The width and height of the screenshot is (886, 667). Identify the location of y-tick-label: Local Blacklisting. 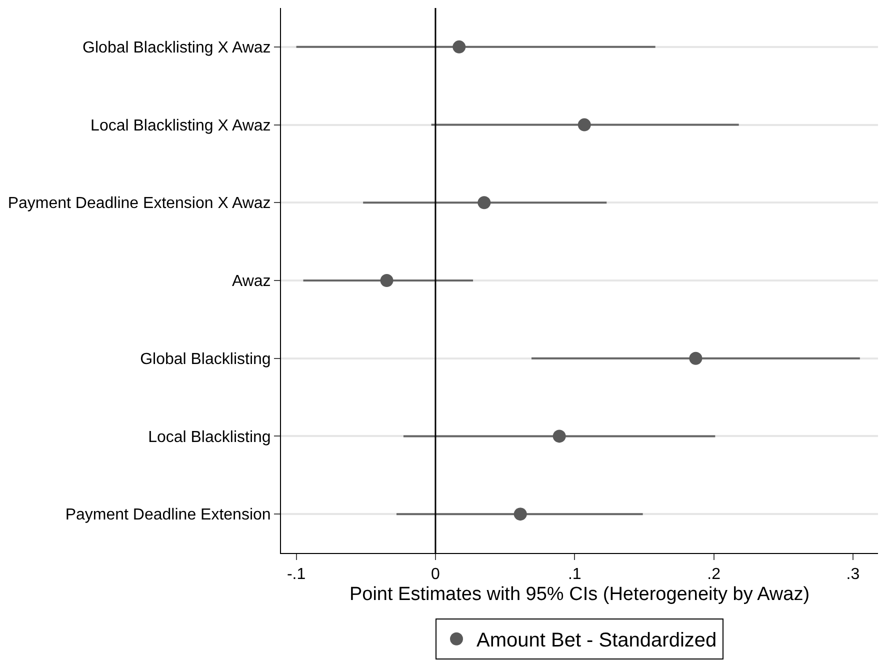
(209, 437).